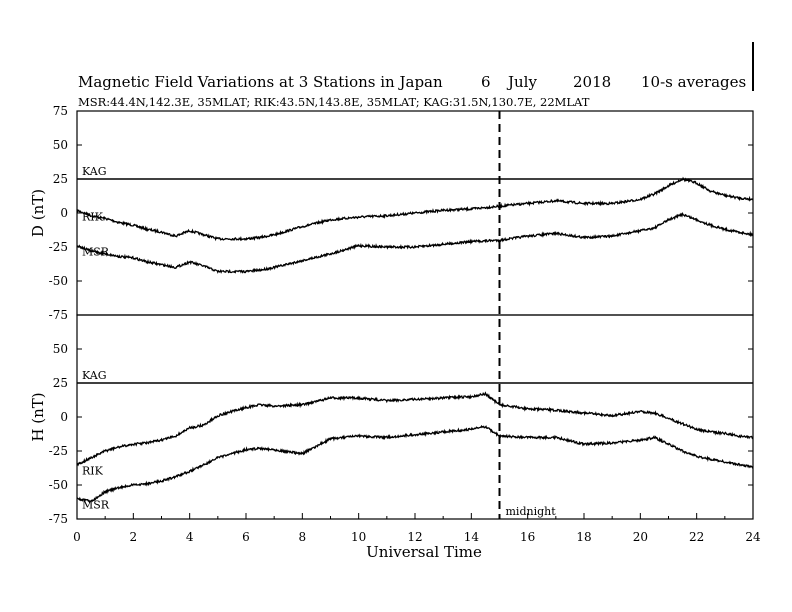 This screenshot has width=792, height=612. Describe the element at coordinates (38, 213) in the screenshot. I see `y-axis-label: D (nT)` at that location.